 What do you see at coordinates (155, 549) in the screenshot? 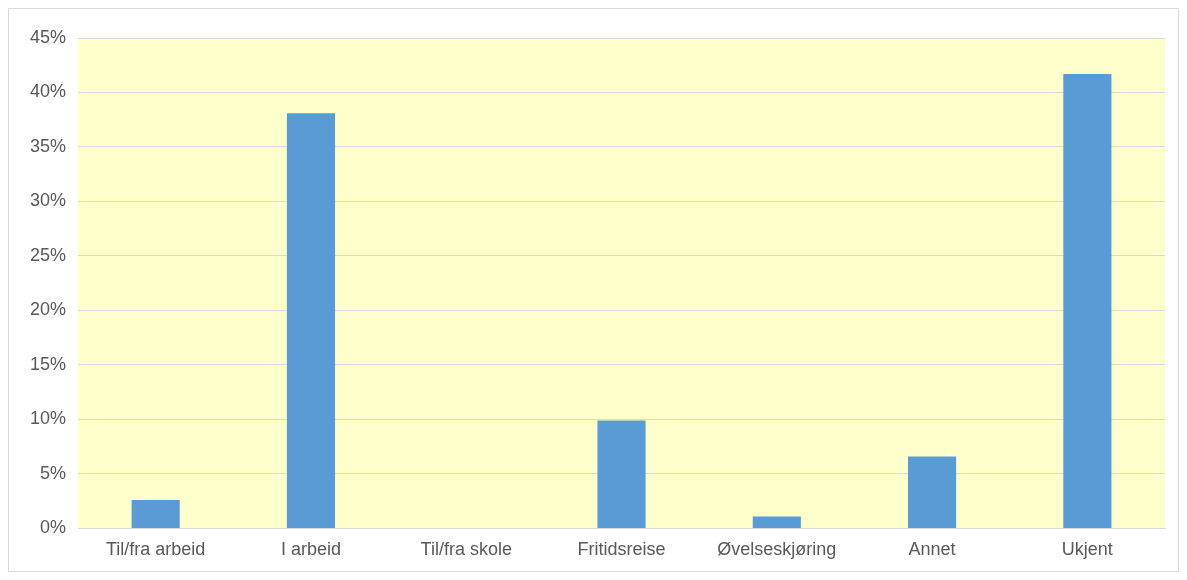
I see `x-tick-label: Til/fra arbeid` at bounding box center [155, 549].